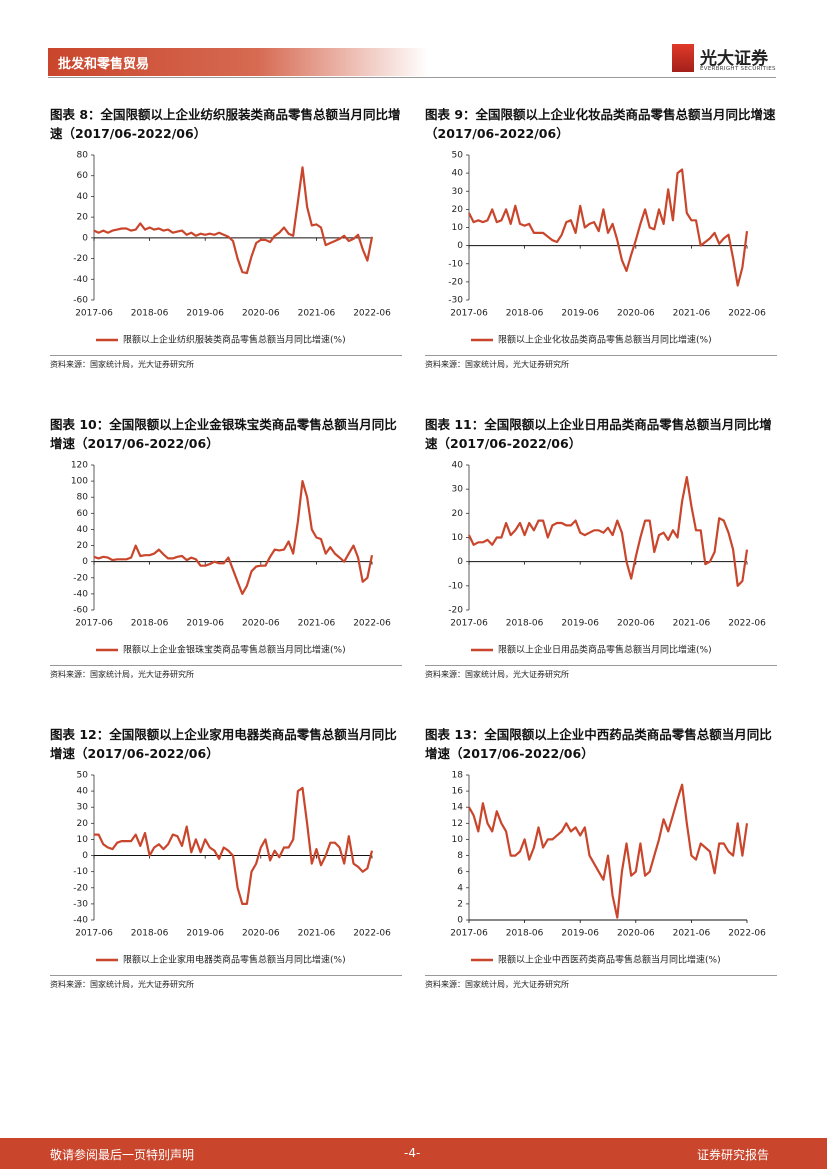 The height and width of the screenshot is (1169, 827). I want to click on brand-en: EVERBRIGHT SECURITIES, so click(738, 69).